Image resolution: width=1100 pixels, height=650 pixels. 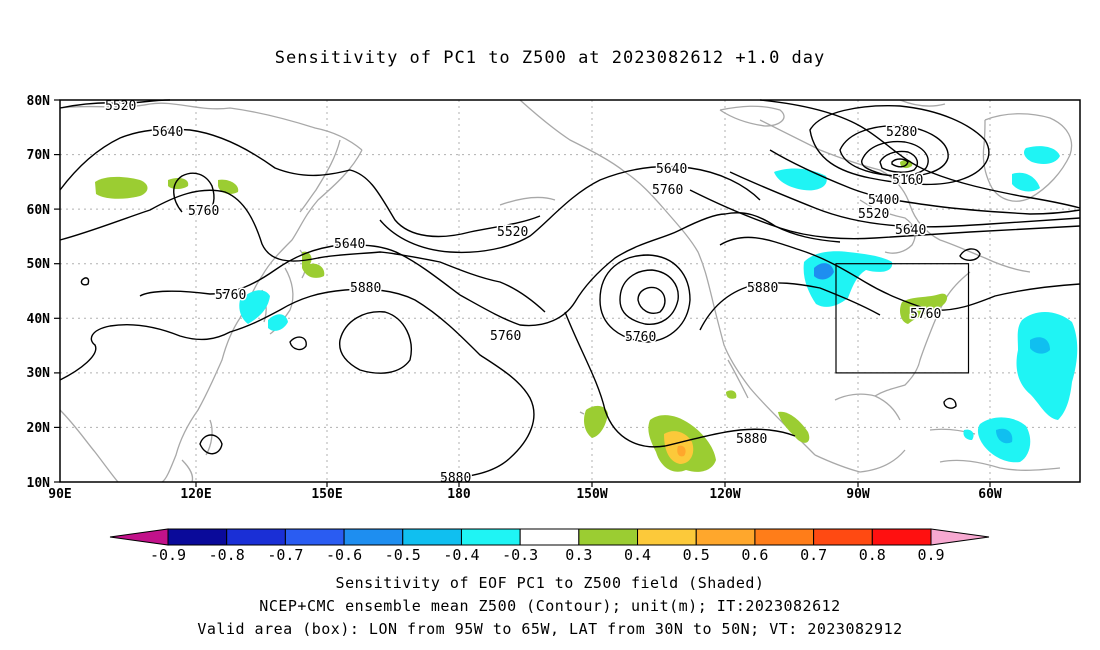 What do you see at coordinates (39, 292) in the screenshot?
I see `lat-axis-labels: 80N 70N 60N 50N 40N 30N 20N 10N` at bounding box center [39, 292].